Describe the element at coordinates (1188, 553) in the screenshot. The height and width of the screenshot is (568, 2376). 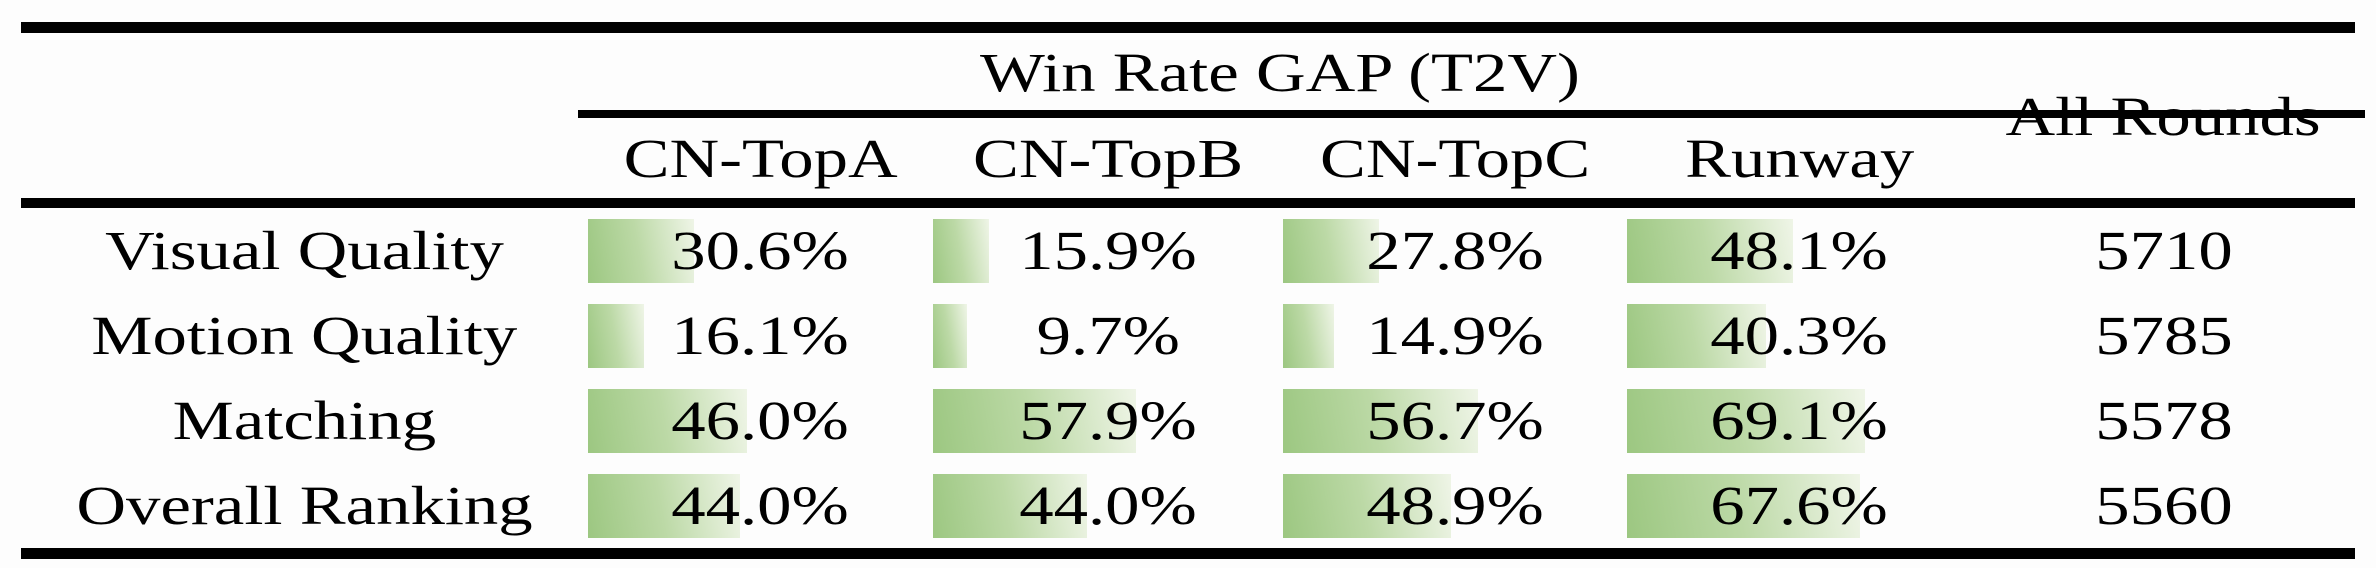
I see `table-bottom-rule` at that location.